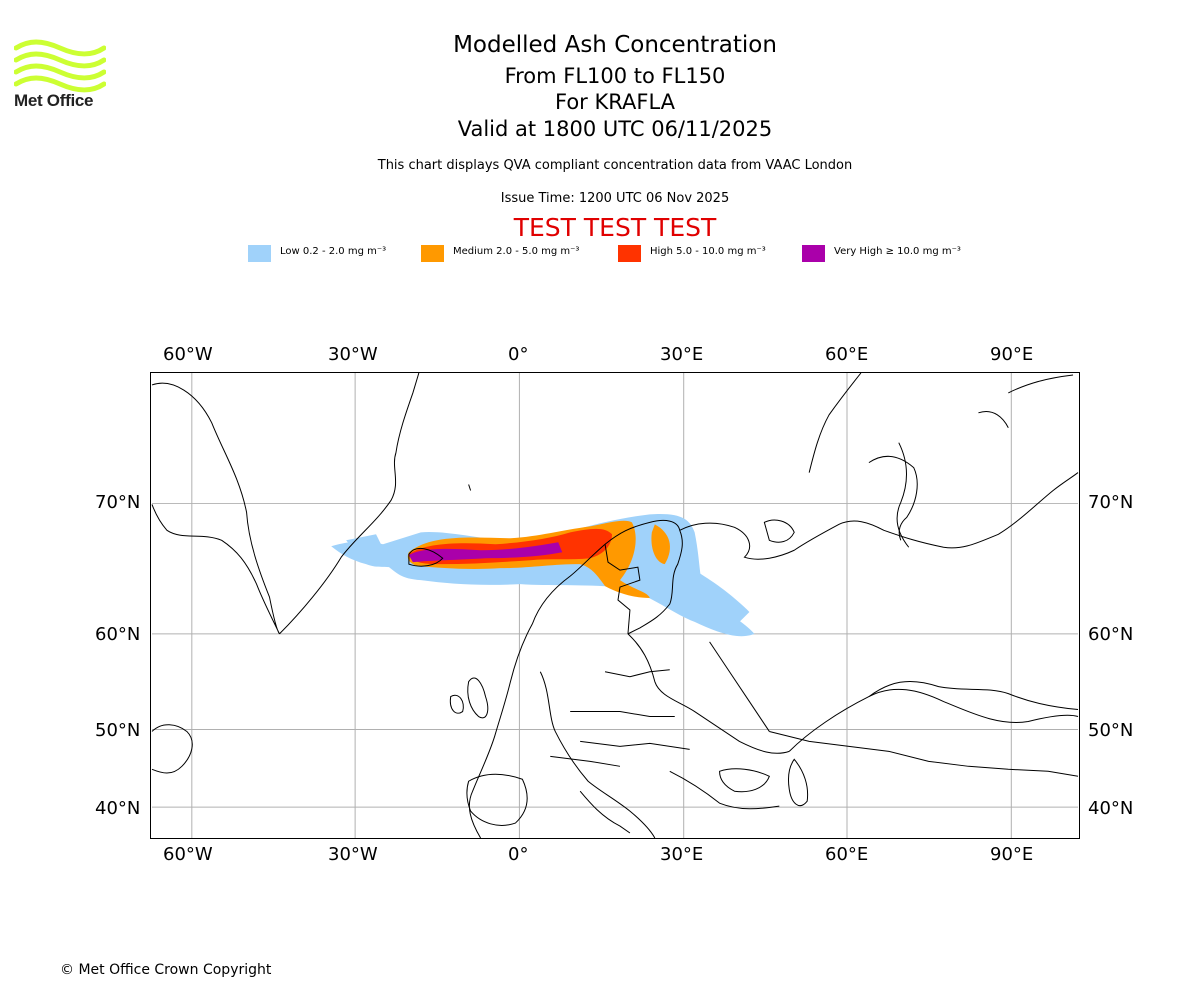 This screenshot has height=1000, width=1200. What do you see at coordinates (518, 354) in the screenshot?
I see `lon-label-top-0: 0°` at bounding box center [518, 354].